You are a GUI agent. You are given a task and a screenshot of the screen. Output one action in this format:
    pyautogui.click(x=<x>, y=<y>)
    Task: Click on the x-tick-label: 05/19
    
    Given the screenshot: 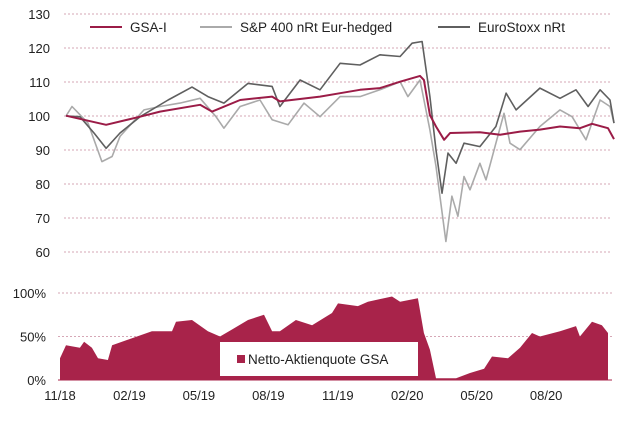 What is the action you would take?
    pyautogui.click(x=199, y=395)
    